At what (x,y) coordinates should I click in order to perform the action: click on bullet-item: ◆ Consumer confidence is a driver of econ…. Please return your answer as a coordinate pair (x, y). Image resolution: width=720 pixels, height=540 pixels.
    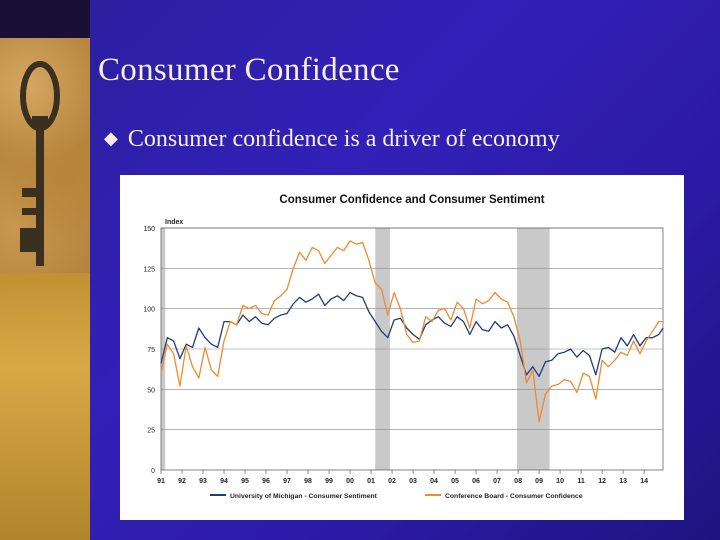
    Looking at the image, I should click on (332, 139).